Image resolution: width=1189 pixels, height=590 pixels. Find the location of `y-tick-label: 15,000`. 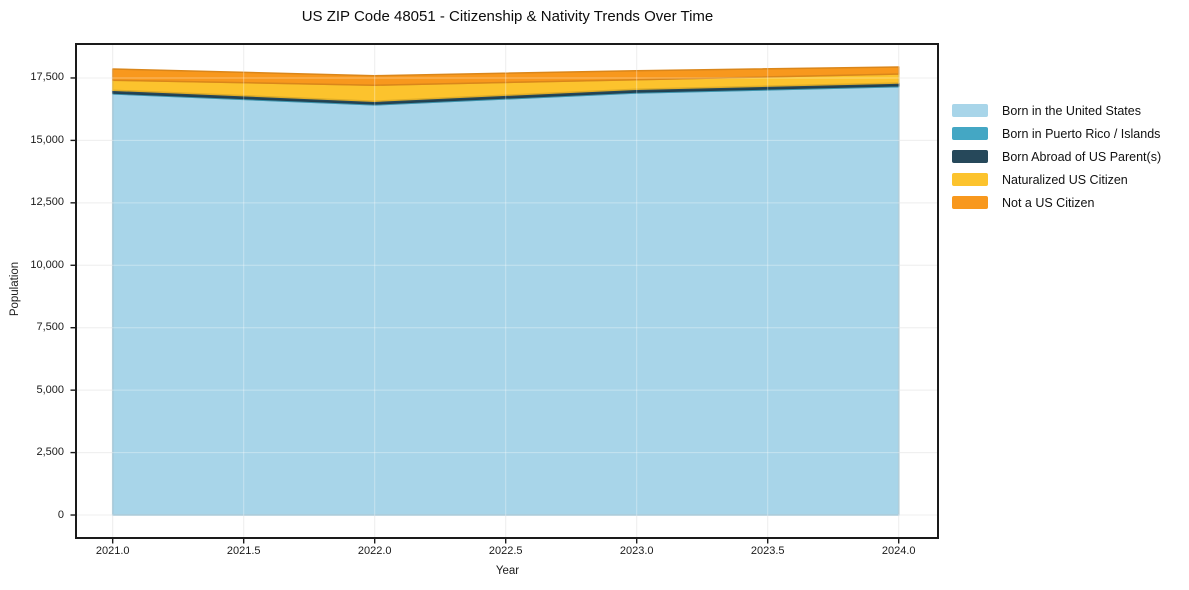

y-tick-label: 15,000 is located at coordinates (47, 139).